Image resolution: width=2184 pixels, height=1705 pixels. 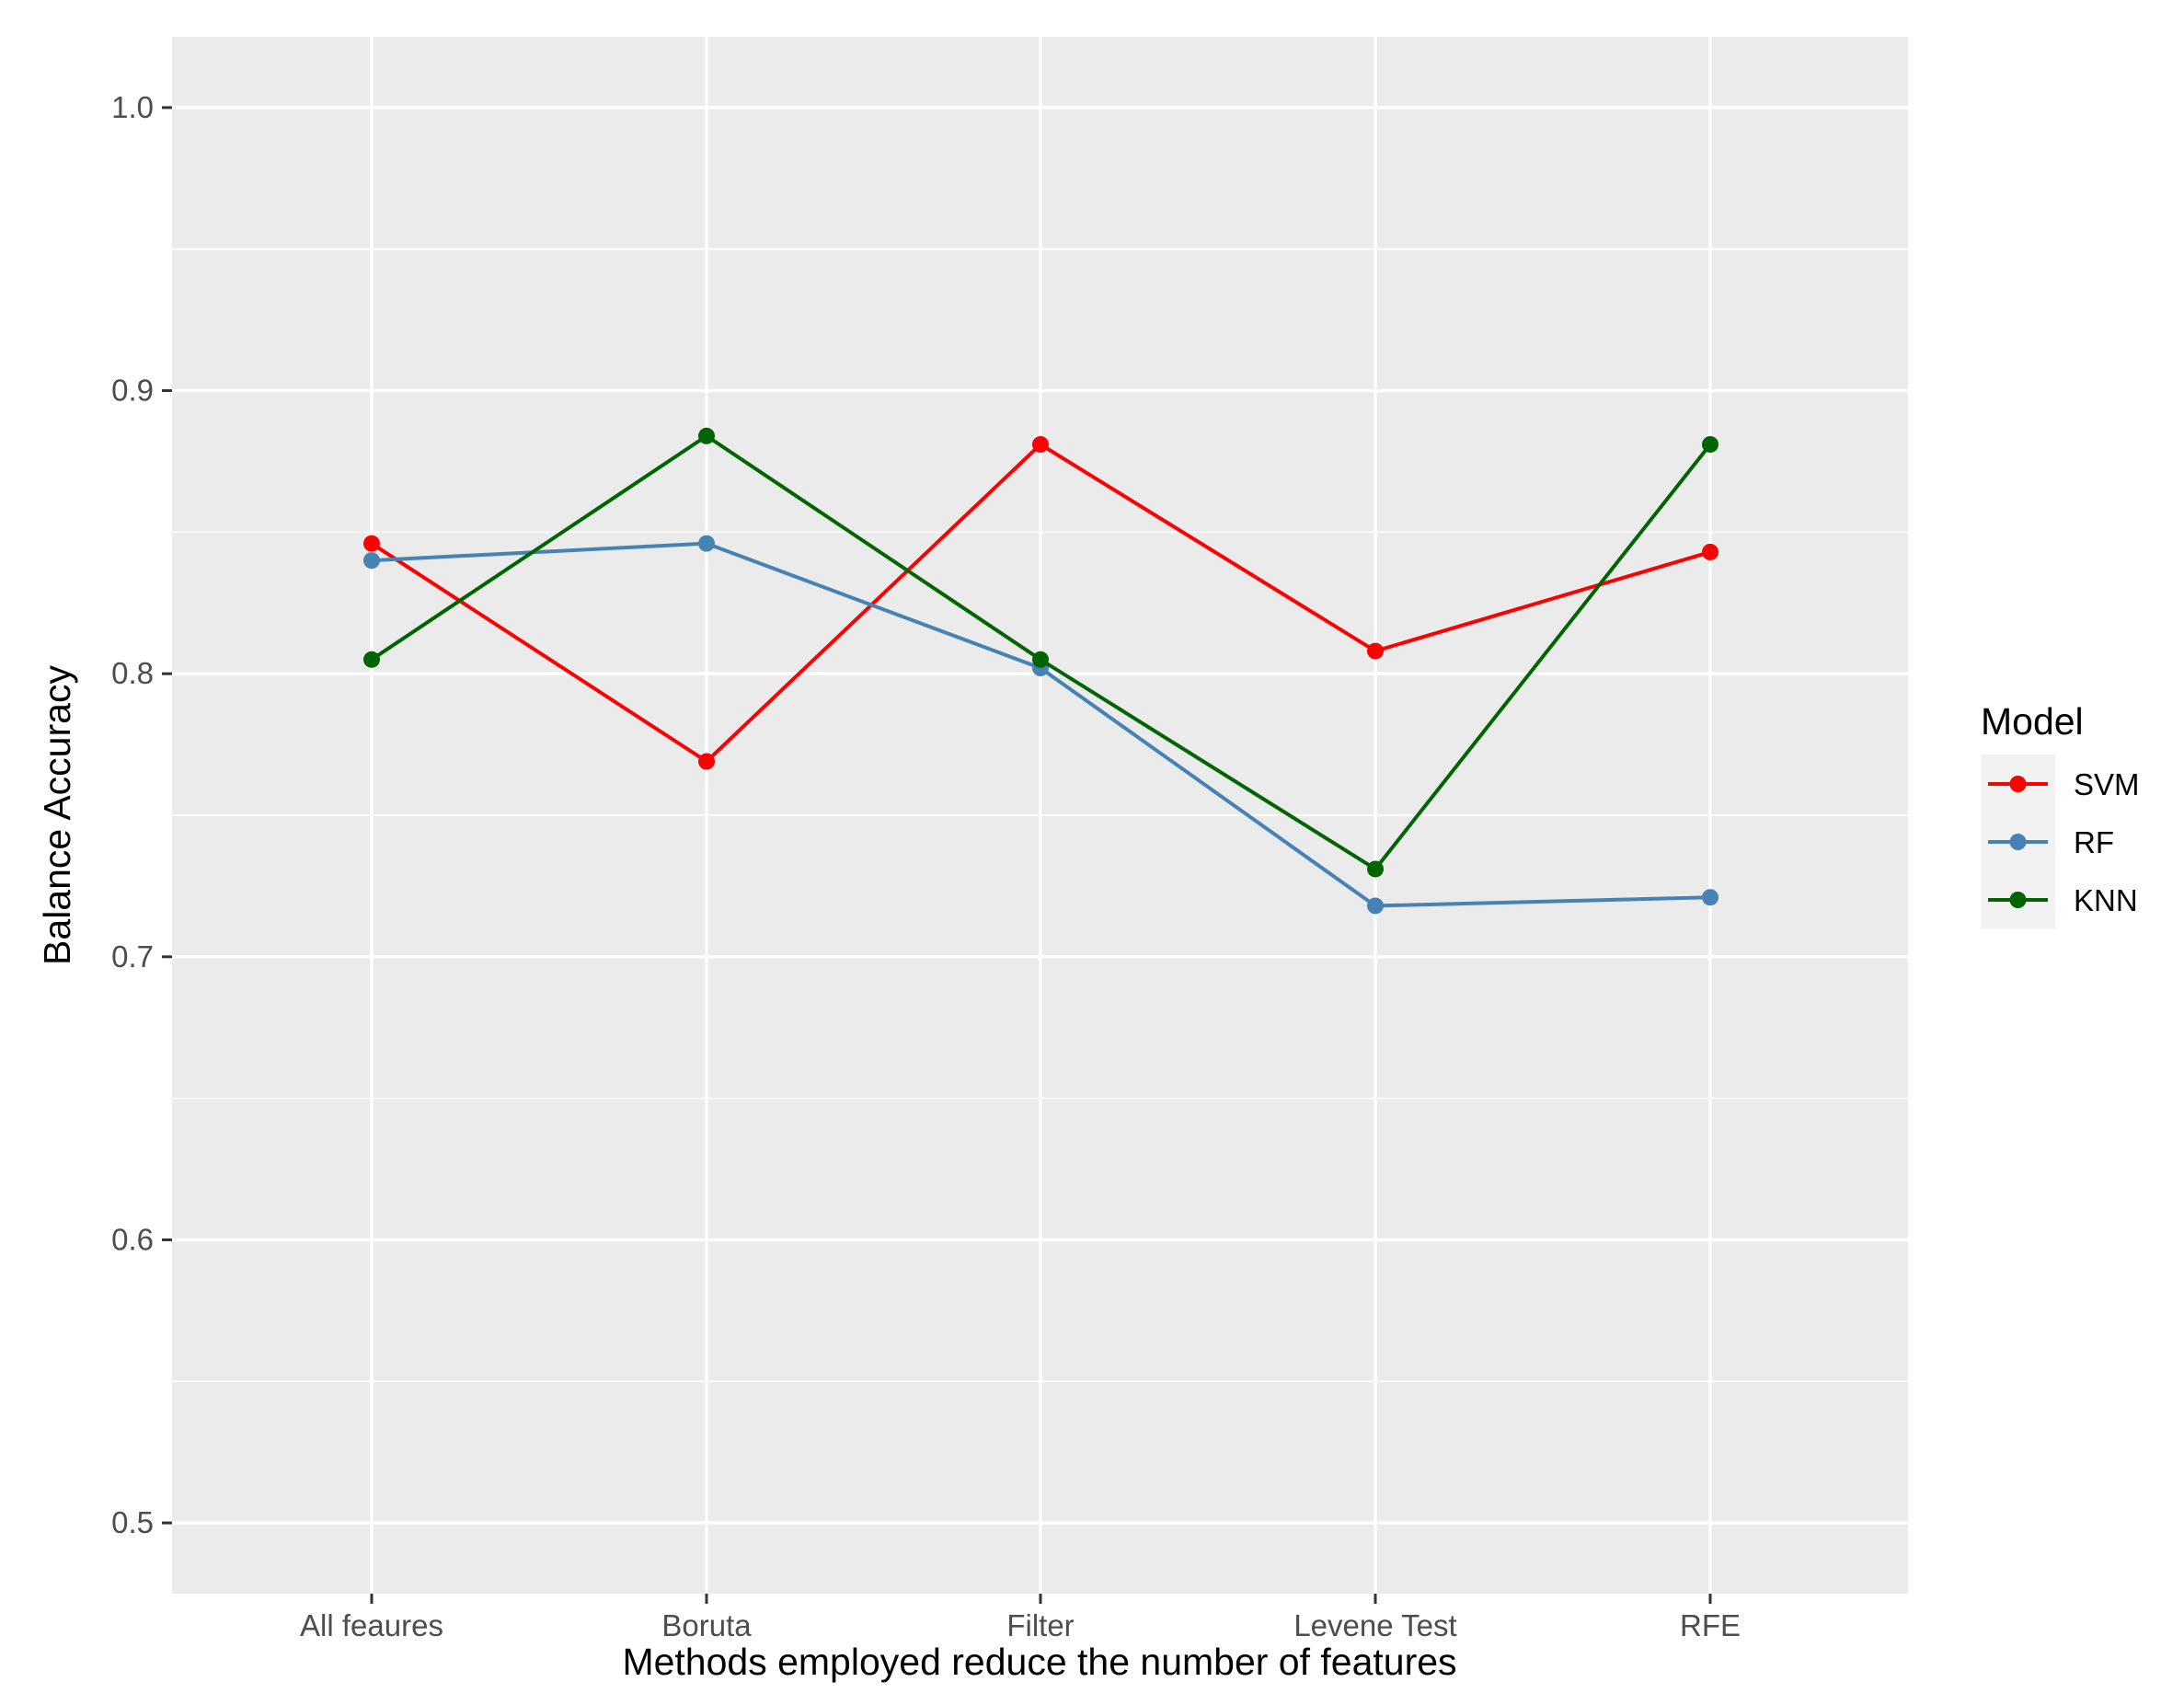 I want to click on legend-entries: SVM RF KNN, so click(x=2064, y=842).